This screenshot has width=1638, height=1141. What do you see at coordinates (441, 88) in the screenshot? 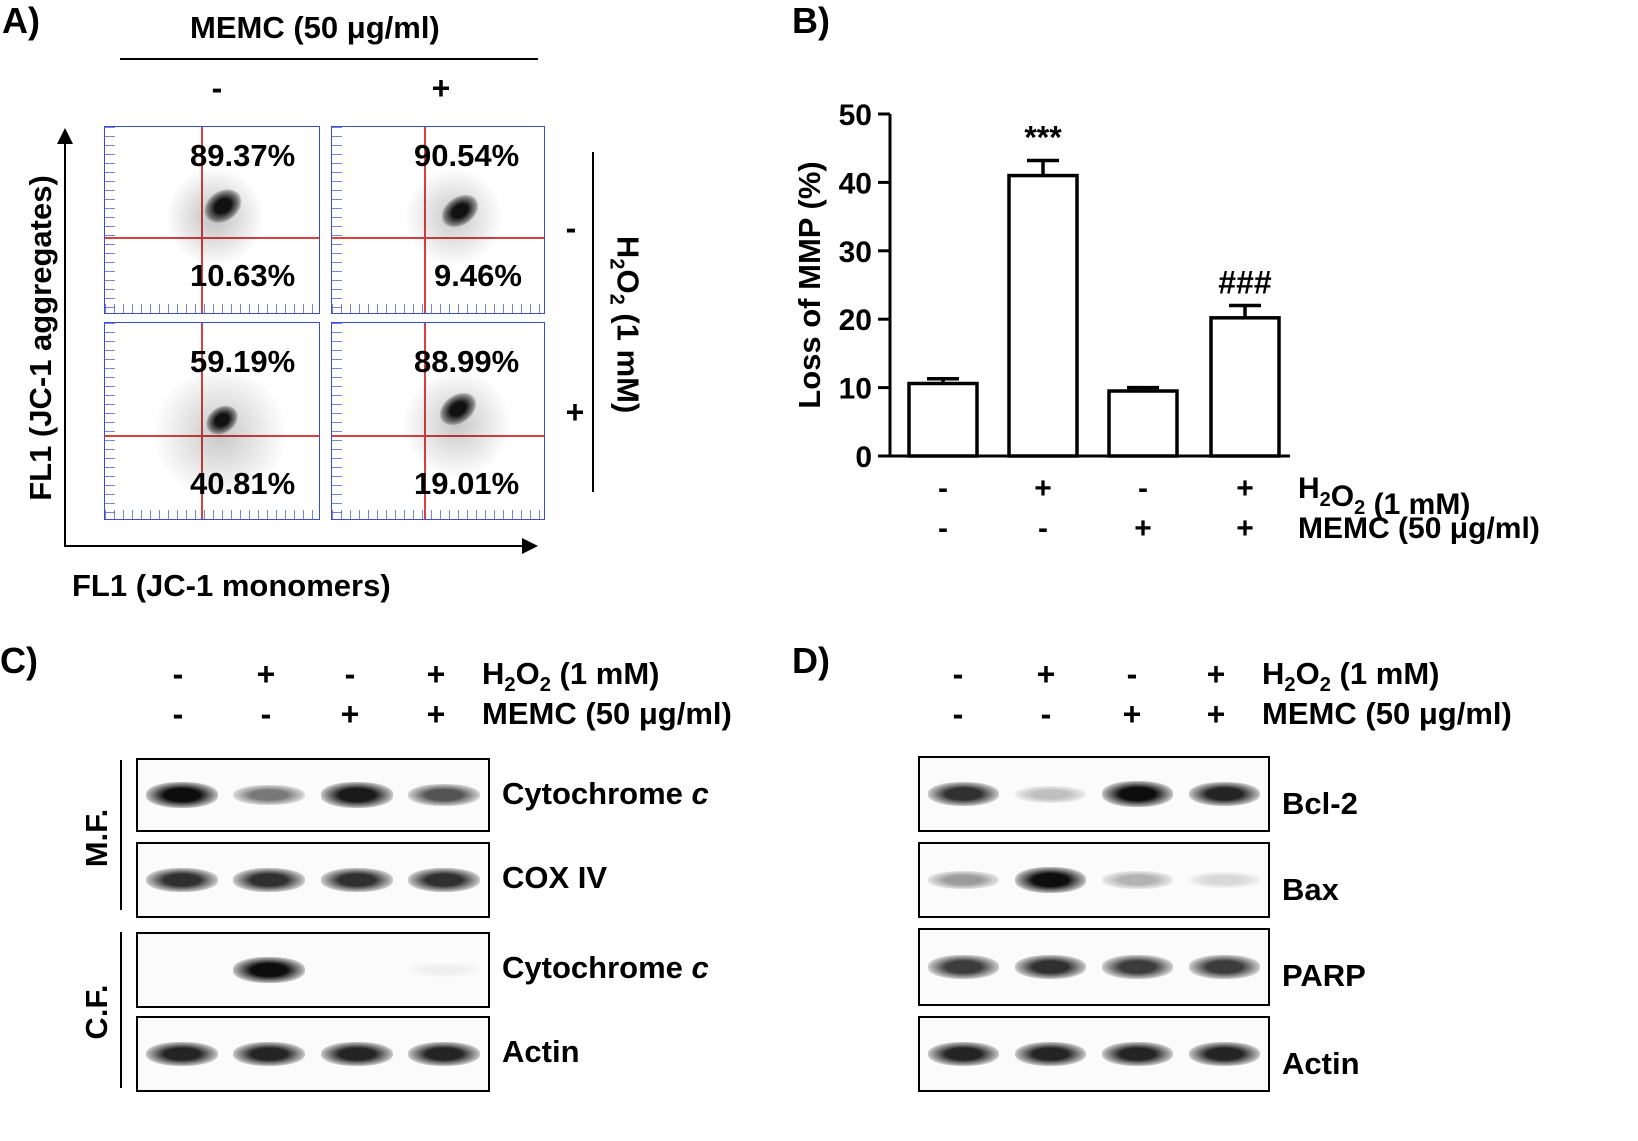
I see `panel-a-col-sign-2: +` at bounding box center [441, 88].